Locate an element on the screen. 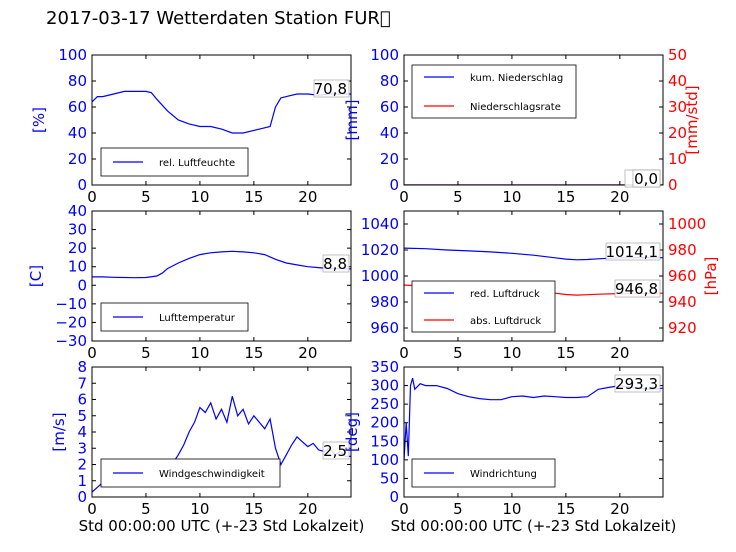 Image resolution: width=736 pixels, height=552 pixels. y-tick-label: 10 is located at coordinates (77, 267).